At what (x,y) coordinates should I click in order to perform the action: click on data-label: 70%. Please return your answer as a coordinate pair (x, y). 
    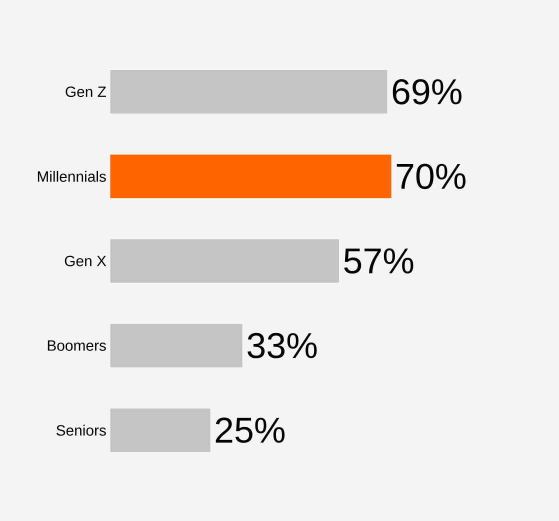
    Looking at the image, I should click on (431, 177).